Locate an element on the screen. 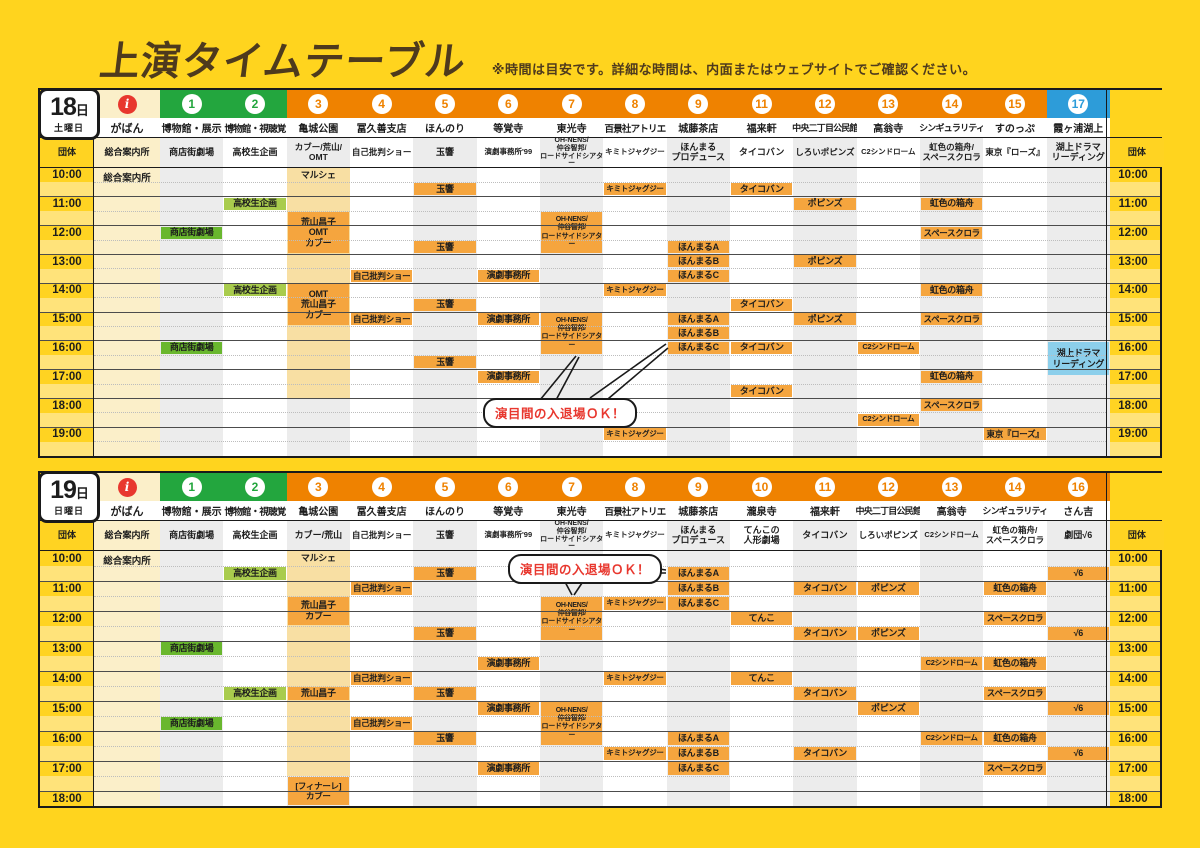 The image size is (1200, 848). time-label: 13:00 is located at coordinates (67, 648).